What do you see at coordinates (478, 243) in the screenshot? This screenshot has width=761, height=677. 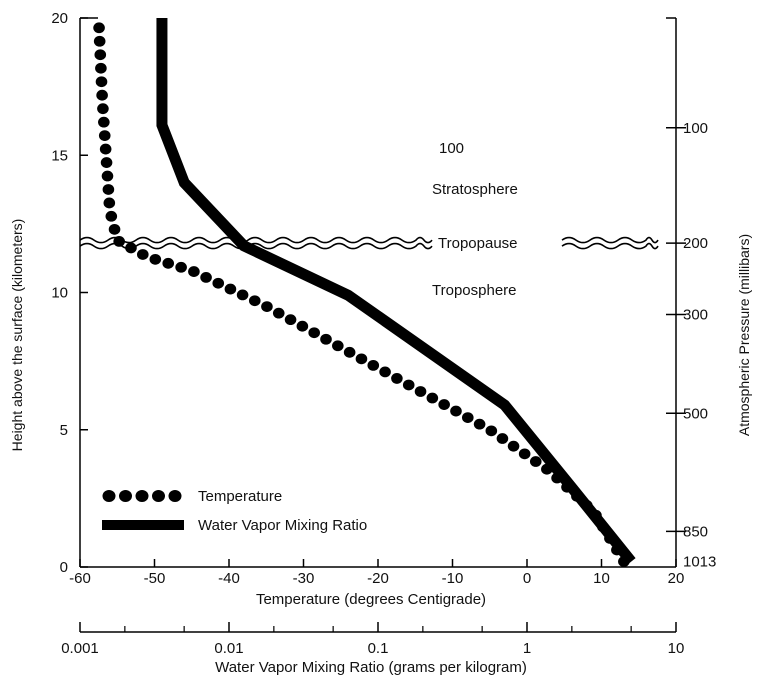 I see `tropopause-annotation: Tropopause` at bounding box center [478, 243].